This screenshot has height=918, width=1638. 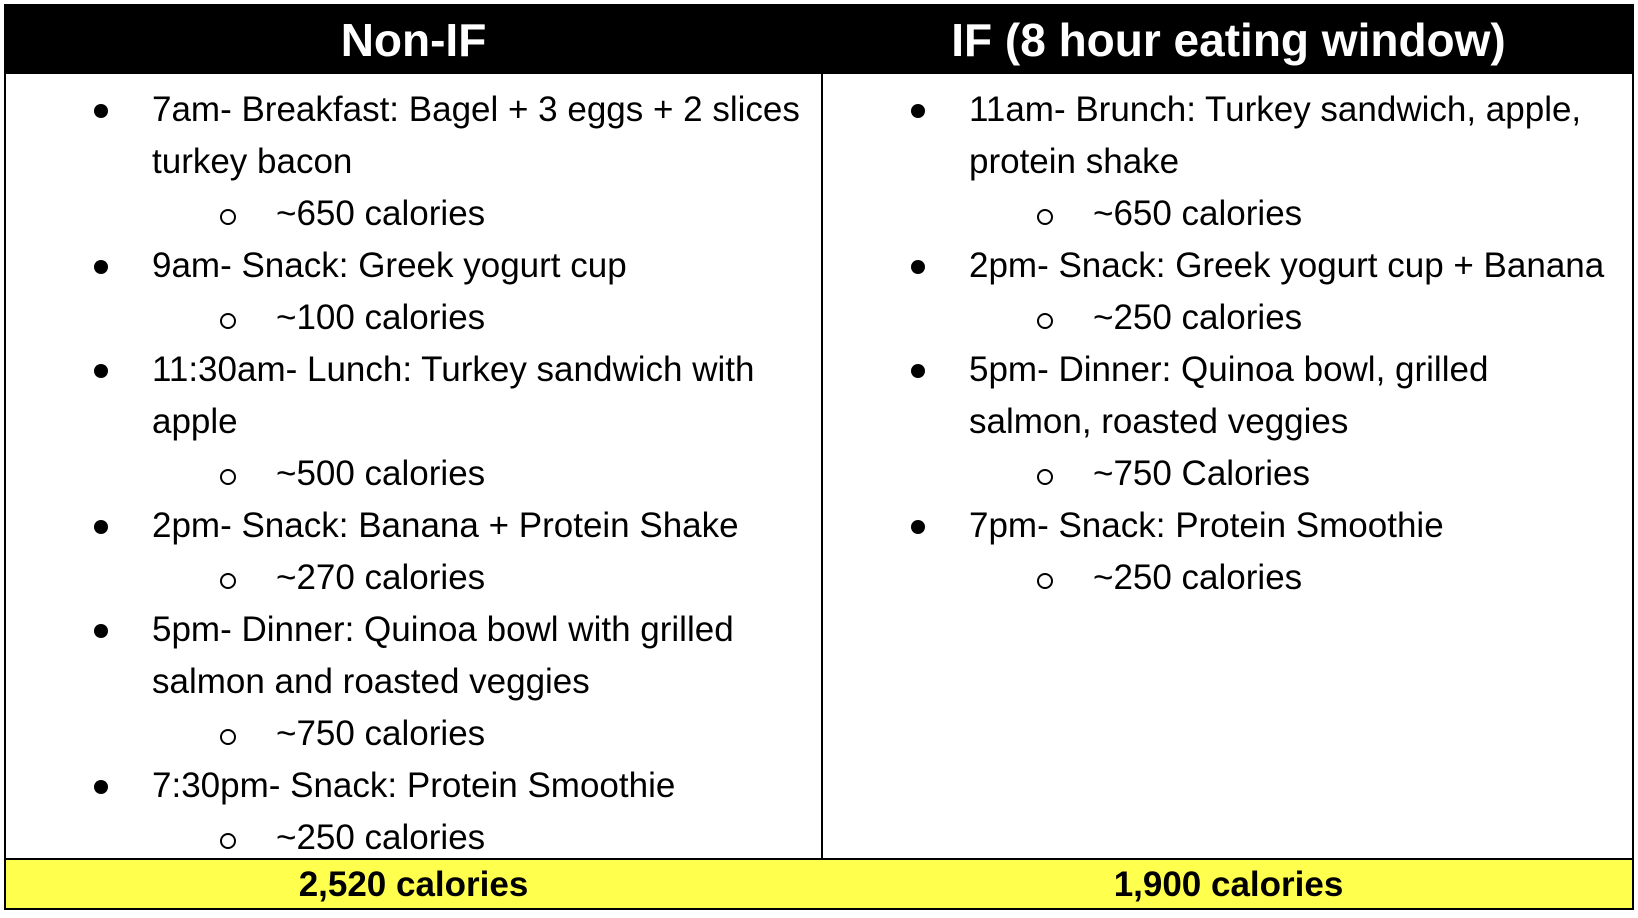 What do you see at coordinates (1206, 525) in the screenshot?
I see `meal-text: 7pm- Snack: Protein Smoothie` at bounding box center [1206, 525].